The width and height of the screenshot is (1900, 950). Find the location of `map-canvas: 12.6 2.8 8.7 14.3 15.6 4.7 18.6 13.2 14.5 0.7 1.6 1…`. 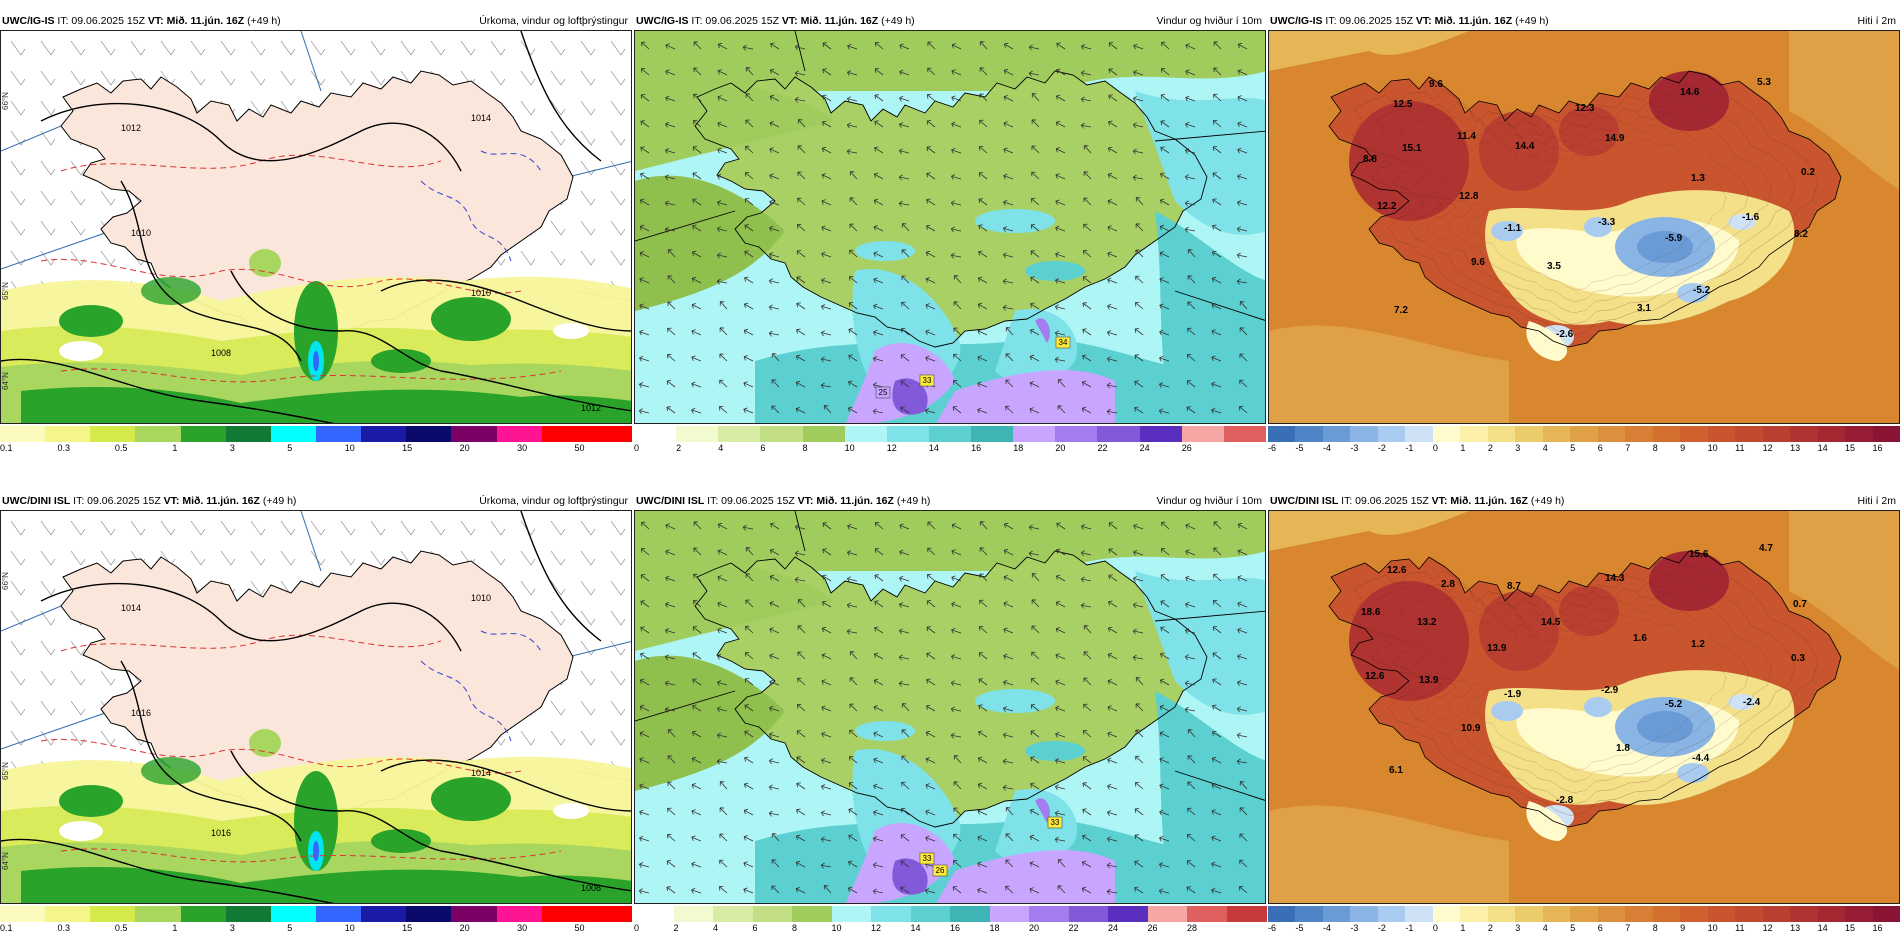

map-canvas: 12.6 2.8 8.7 14.3 15.6 4.7 18.6 13.2 14.5 0.7 1.6 1… is located at coordinates (1584, 707).